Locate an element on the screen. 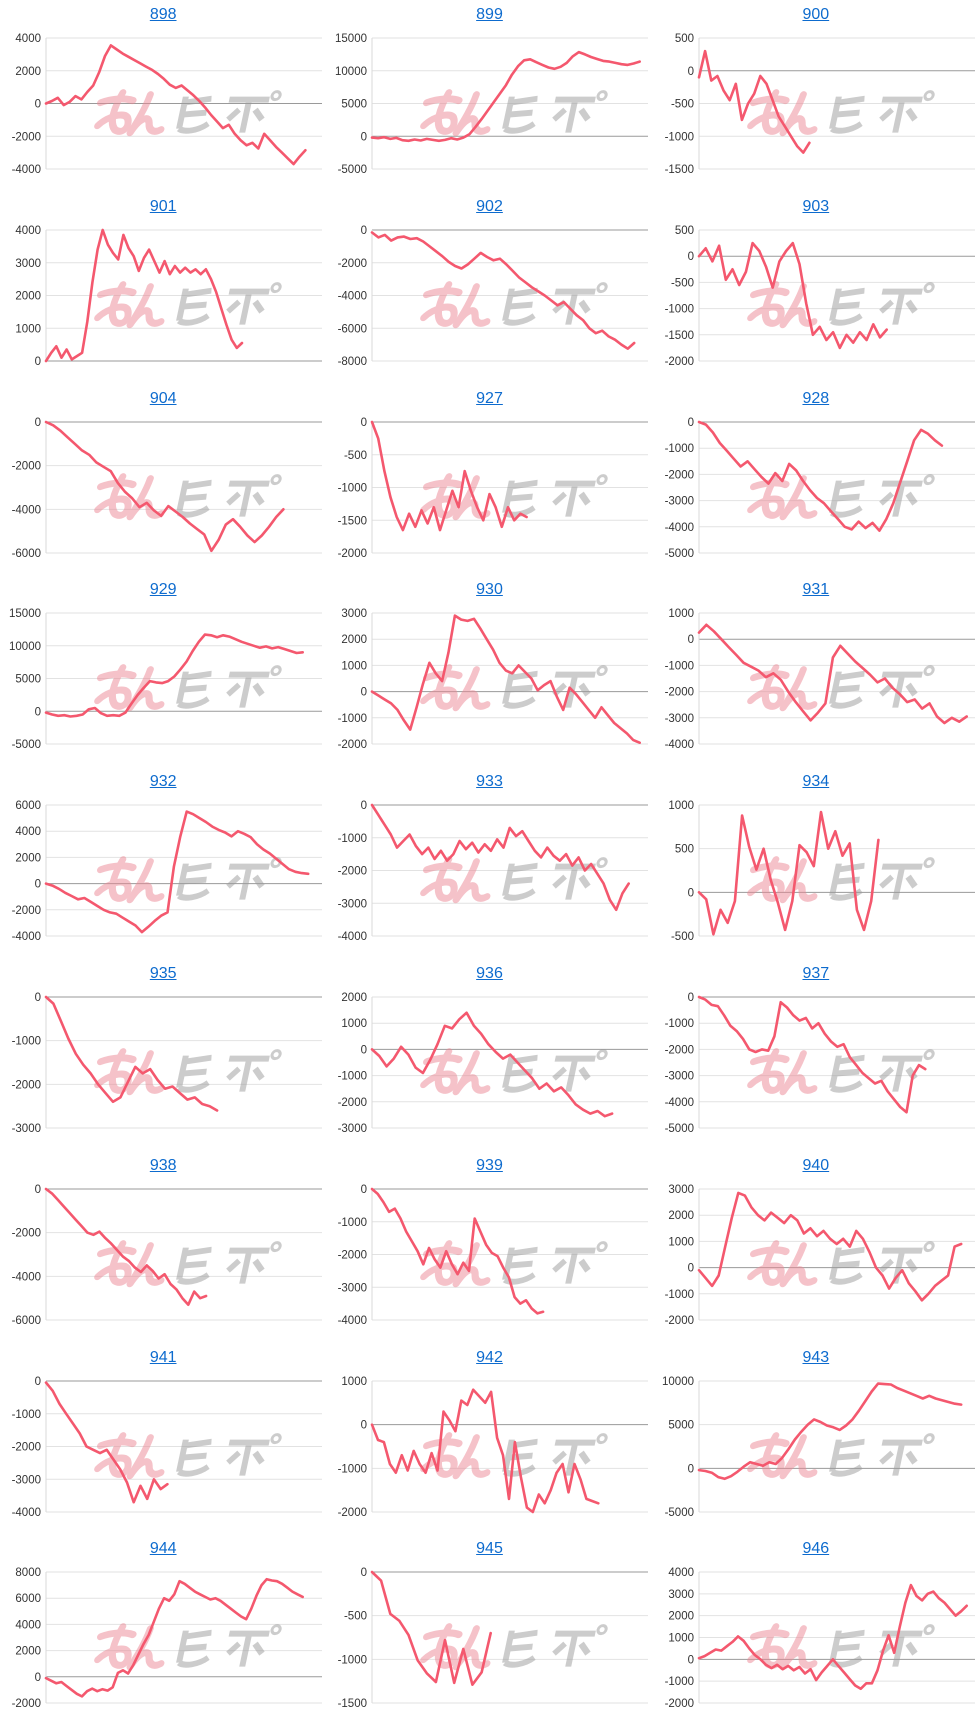 Image resolution: width=979 pixels, height=1726 pixels. chart-title-link: 902 is located at coordinates (489, 206).